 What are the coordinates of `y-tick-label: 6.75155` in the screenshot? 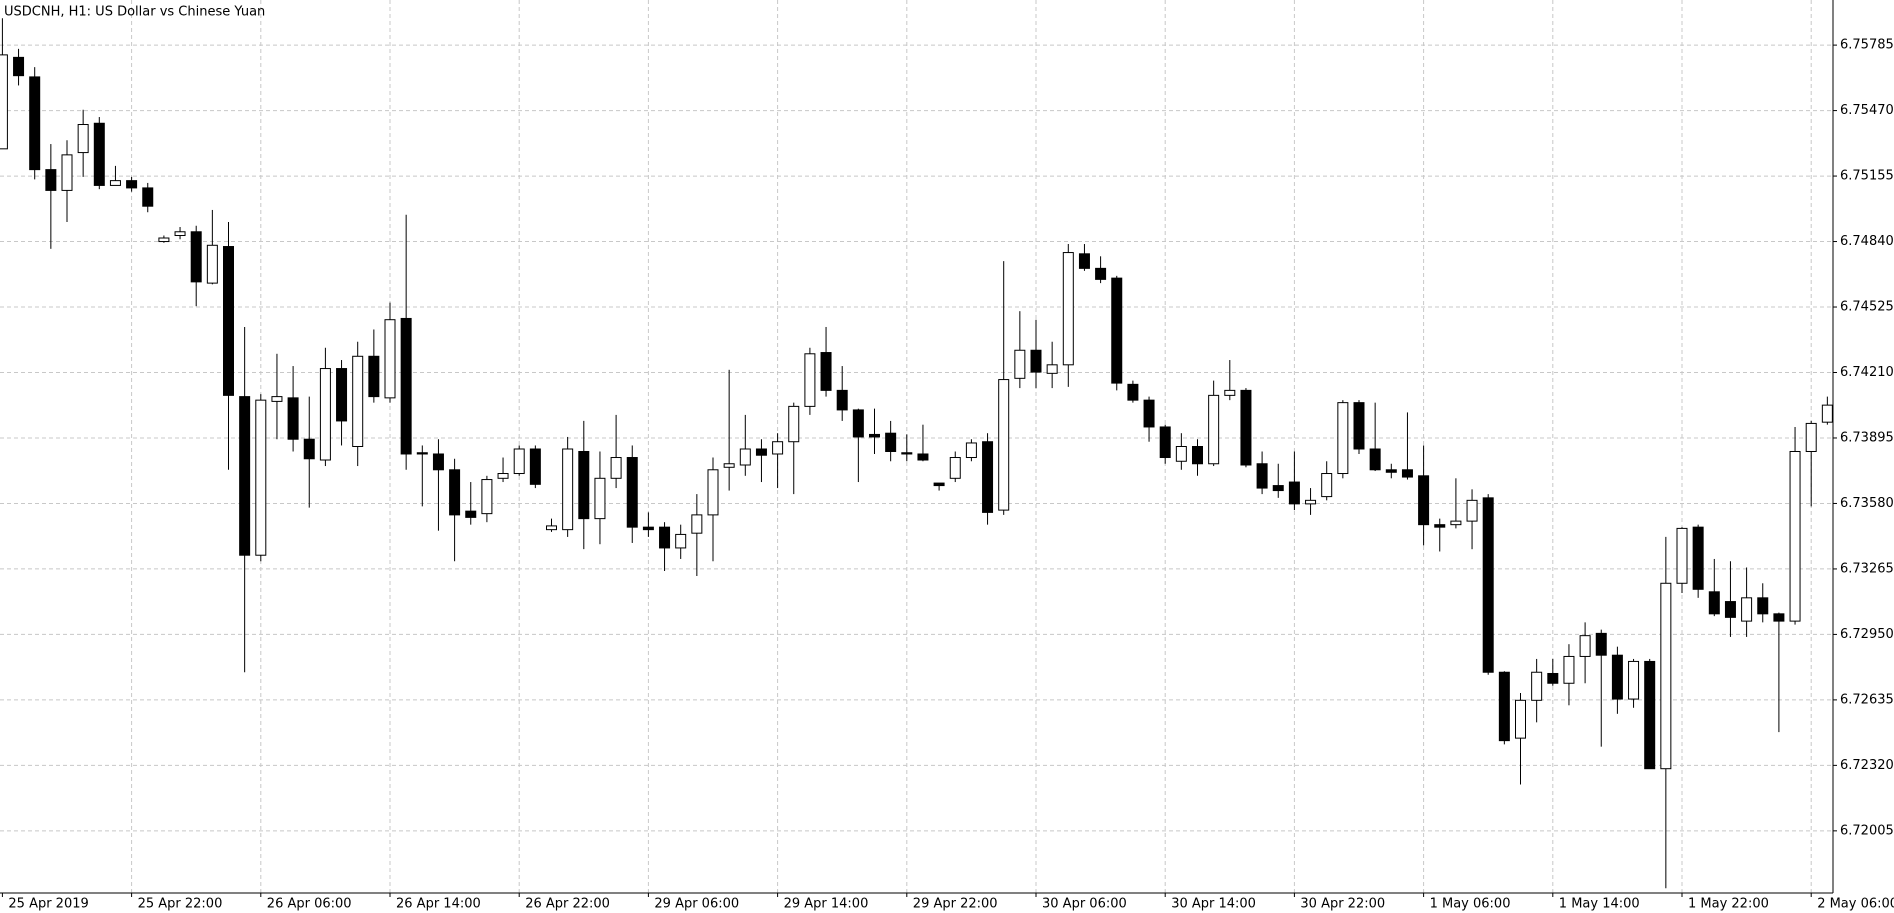 It's located at (1867, 176).